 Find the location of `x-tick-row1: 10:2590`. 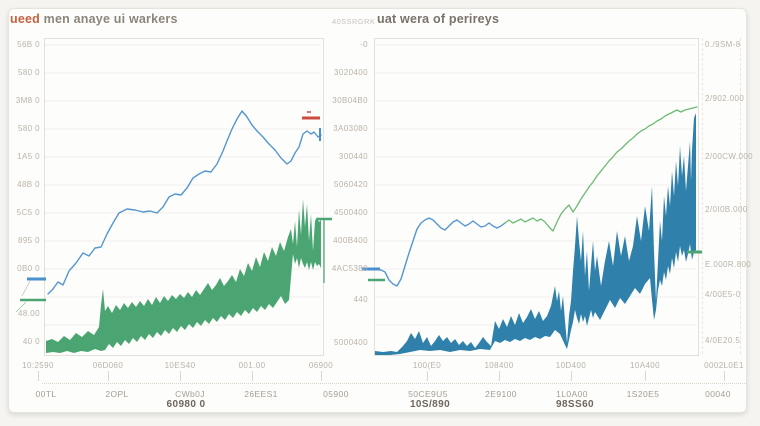

x-tick-row1: 10:2590 is located at coordinates (38, 365).